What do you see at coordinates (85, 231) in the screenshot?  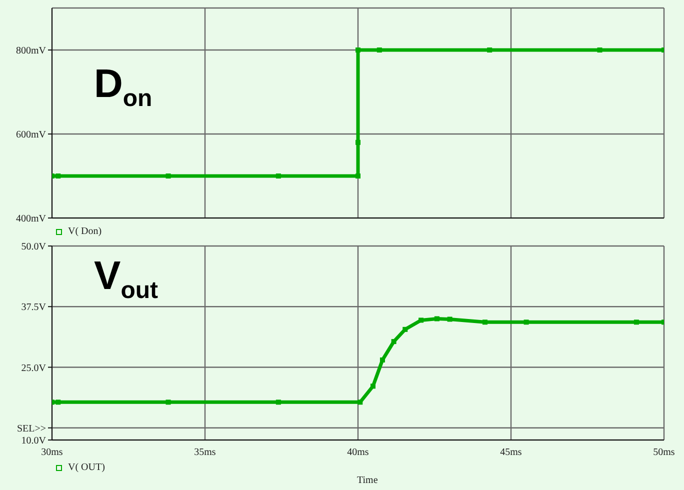 I see `legend-label: V( Don)` at bounding box center [85, 231].